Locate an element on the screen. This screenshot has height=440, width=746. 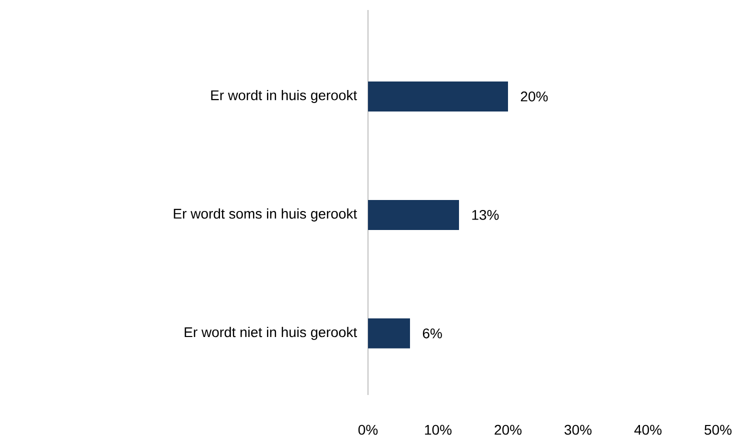
y-tick-label: Er wordt in huis gerookt is located at coordinates (284, 97).